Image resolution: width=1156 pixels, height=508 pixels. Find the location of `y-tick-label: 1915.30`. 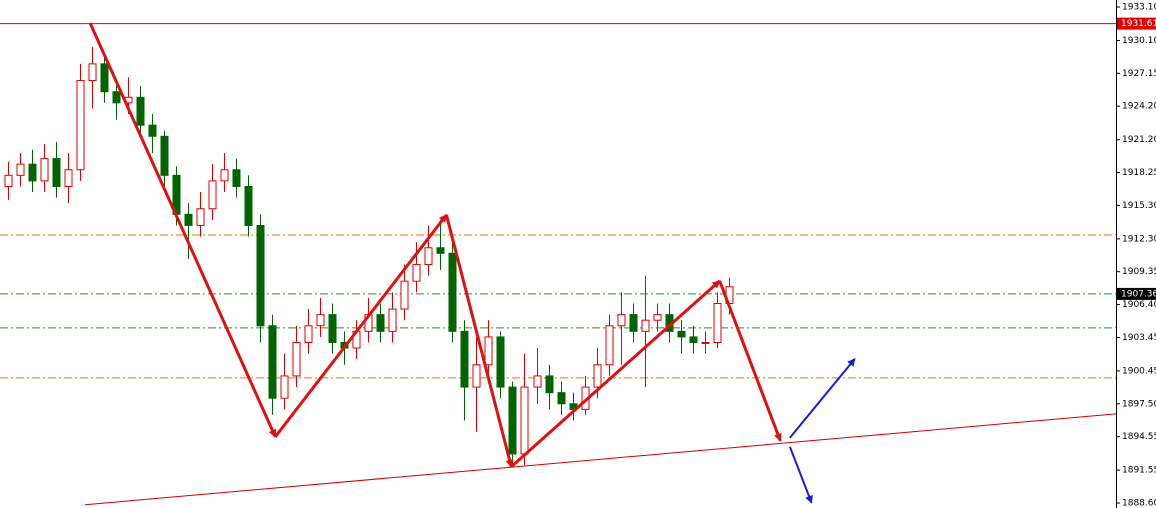

y-tick-label: 1915.30 is located at coordinates (1139, 206).